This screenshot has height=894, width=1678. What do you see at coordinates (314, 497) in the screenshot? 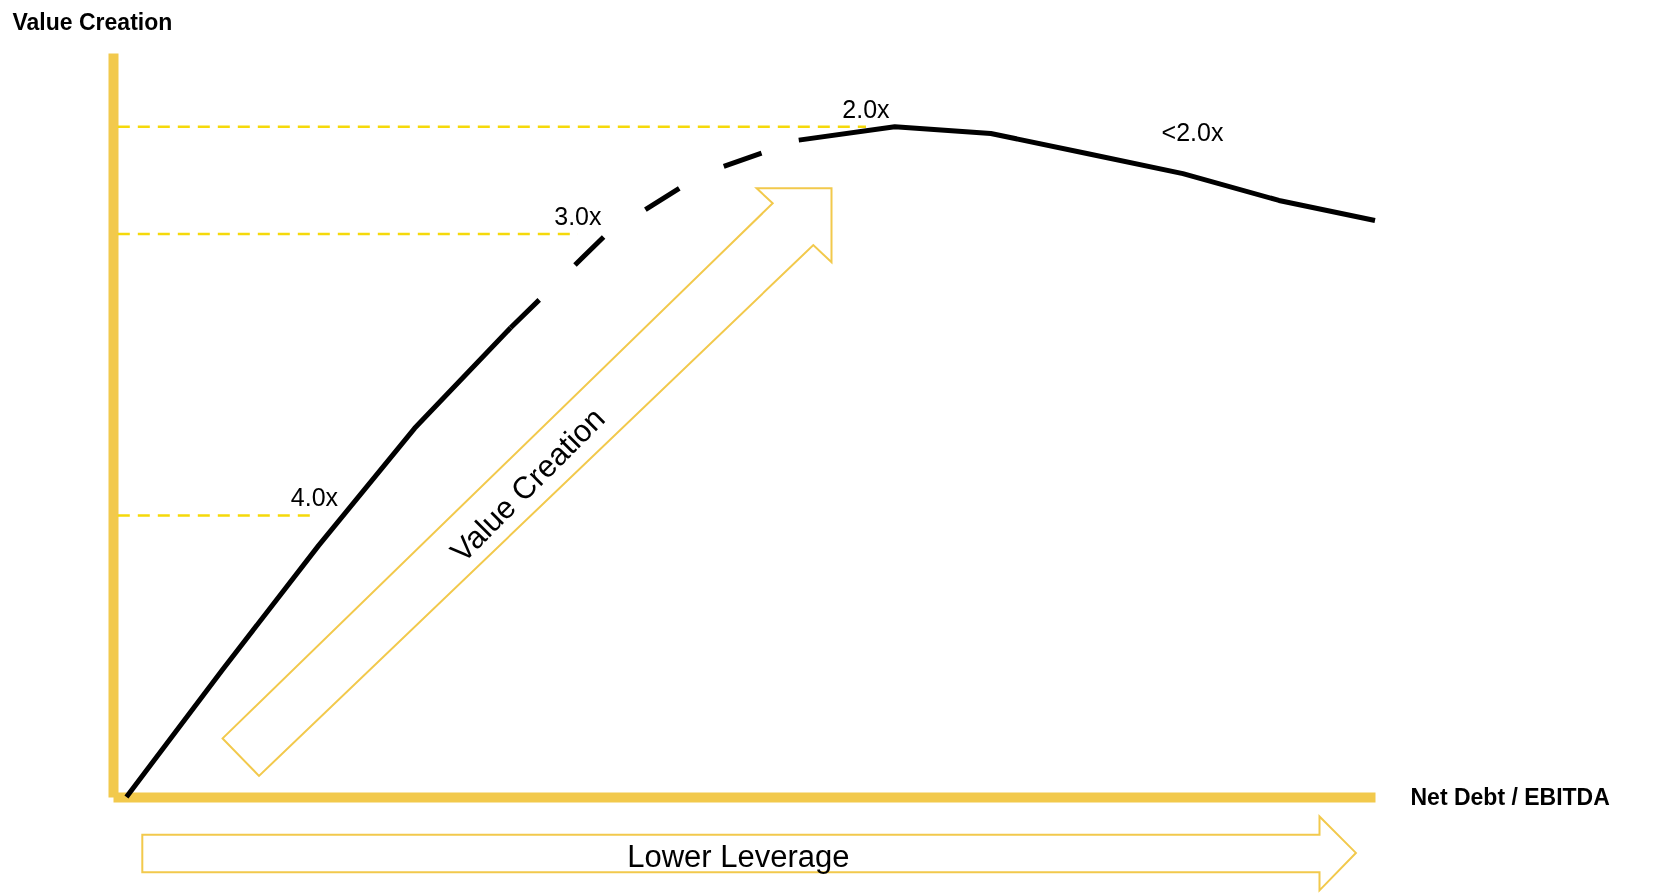
I see `ref-line-label: 4.0x` at bounding box center [314, 497].